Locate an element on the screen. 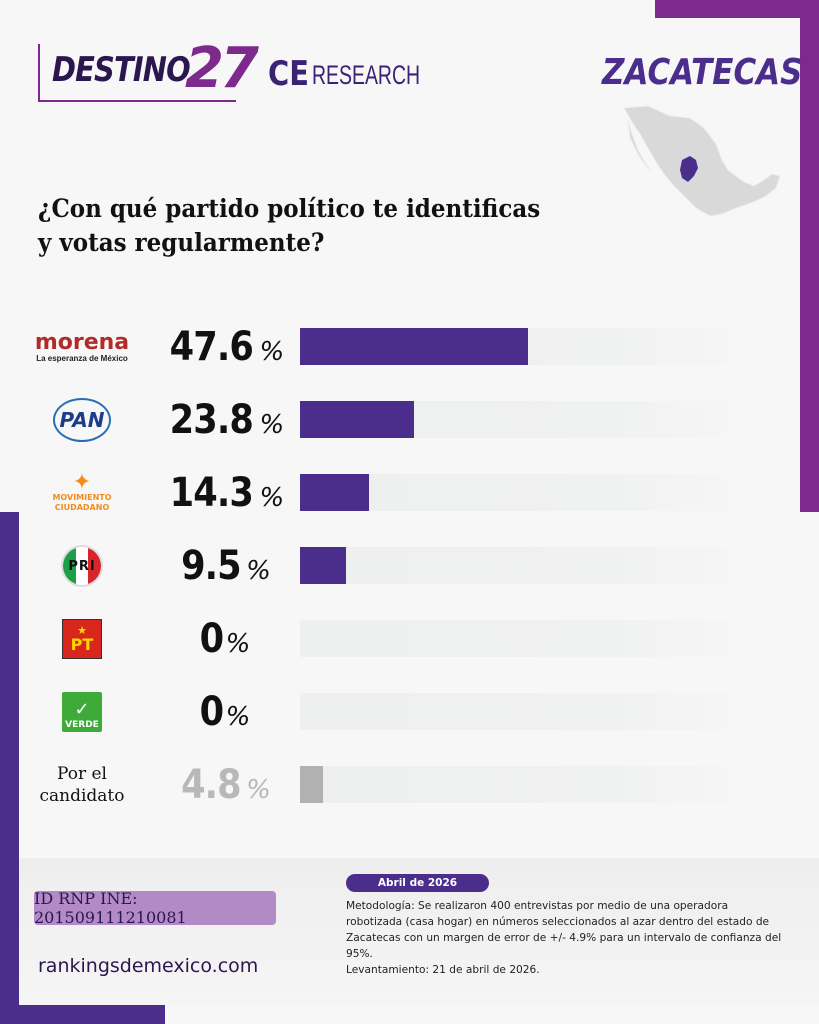  value-label: 14.3 is located at coordinates (211, 493).